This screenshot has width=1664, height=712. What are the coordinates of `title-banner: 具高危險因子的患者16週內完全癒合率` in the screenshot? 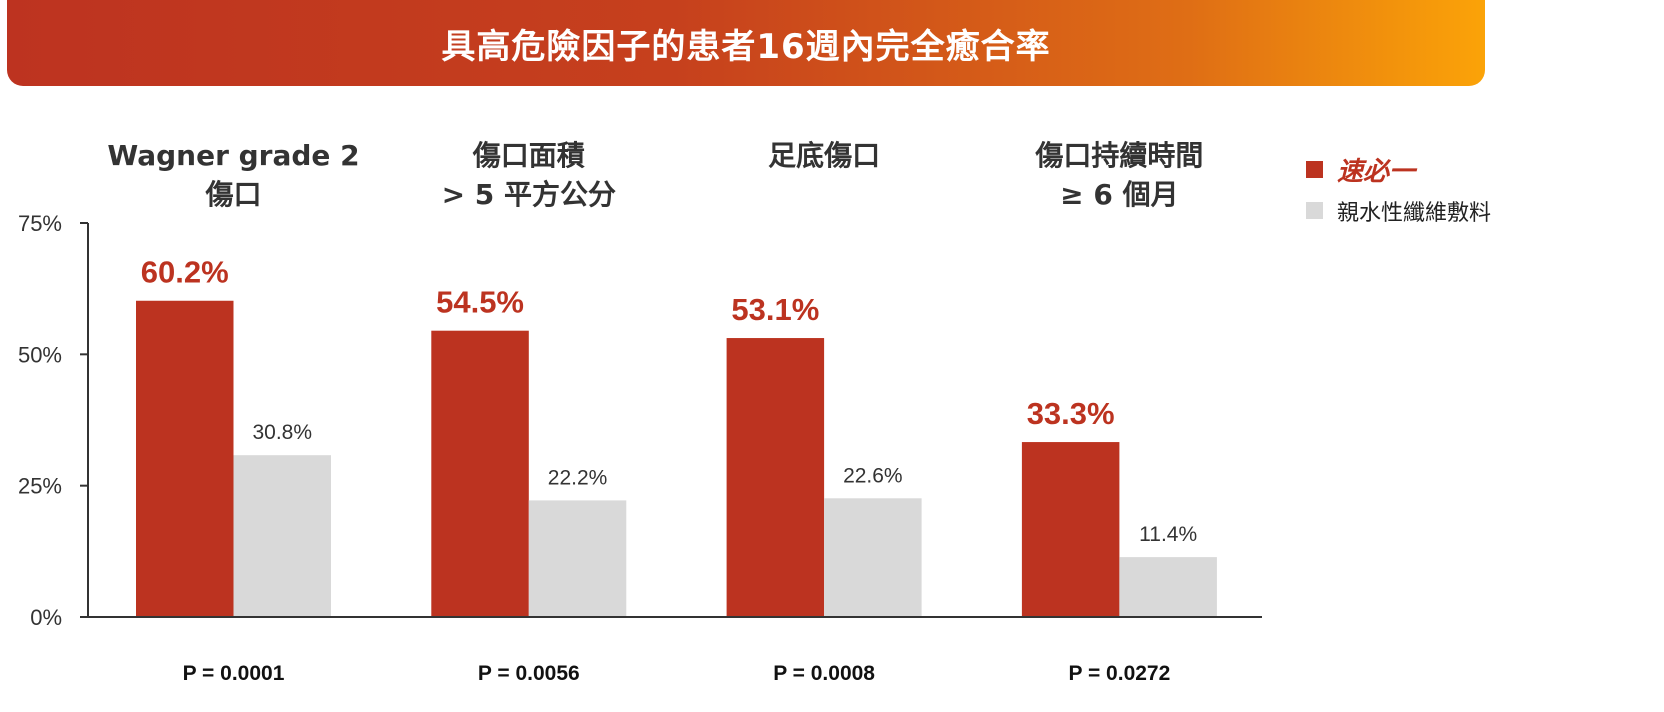 It's located at (746, 43).